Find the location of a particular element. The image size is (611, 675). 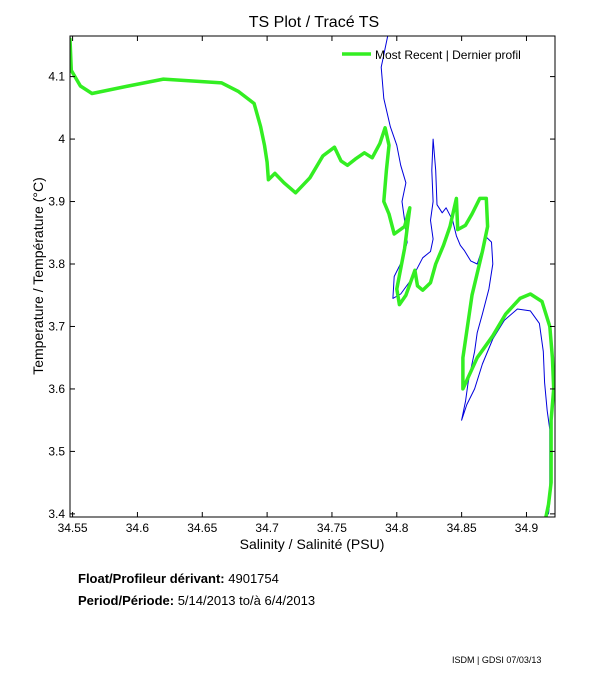

x-tick-label: 34.7 is located at coordinates (267, 528).